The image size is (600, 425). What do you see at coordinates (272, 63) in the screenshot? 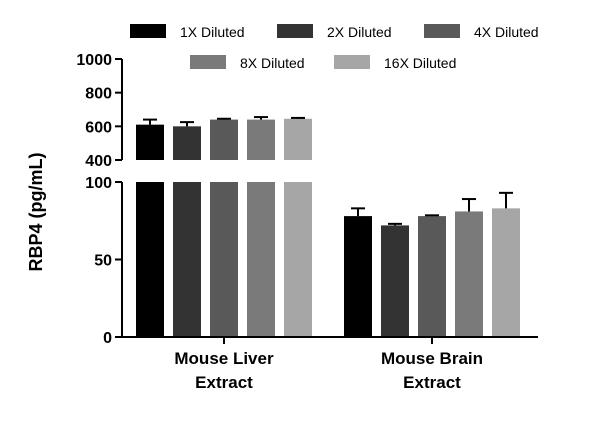
I see `legend-label: 8X Diluted` at bounding box center [272, 63].